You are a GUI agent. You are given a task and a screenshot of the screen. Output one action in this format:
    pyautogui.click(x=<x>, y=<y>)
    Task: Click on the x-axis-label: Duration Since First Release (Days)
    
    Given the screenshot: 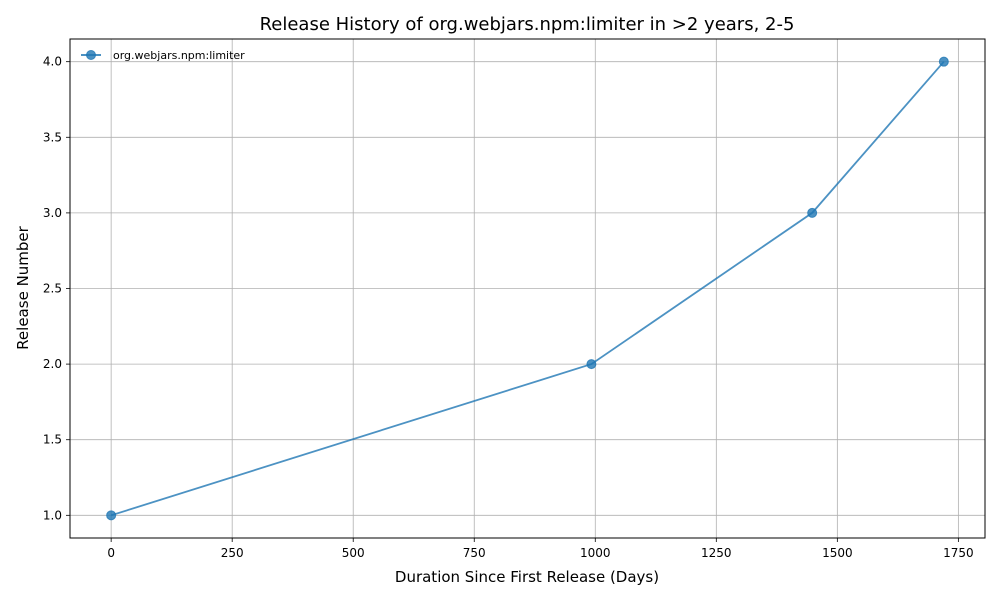 What is the action you would take?
    pyautogui.click(x=527, y=577)
    